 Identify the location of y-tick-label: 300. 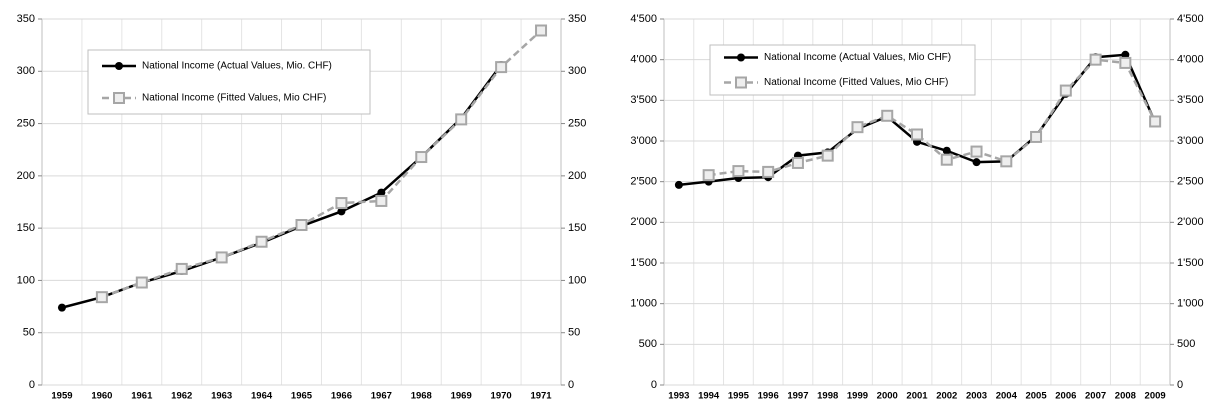
(26, 71).